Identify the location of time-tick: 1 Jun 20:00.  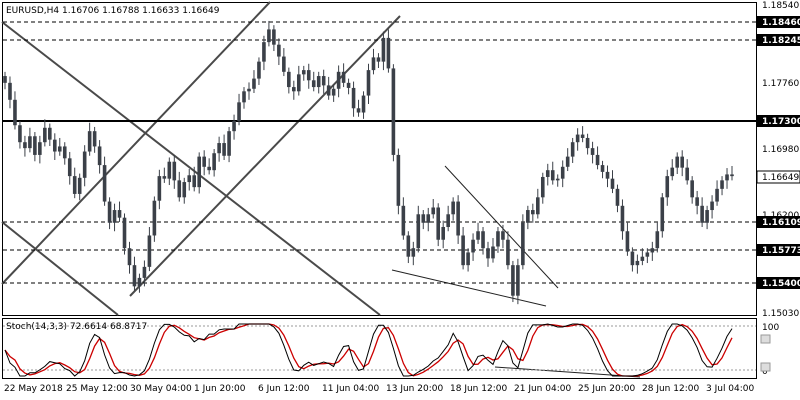
(220, 389).